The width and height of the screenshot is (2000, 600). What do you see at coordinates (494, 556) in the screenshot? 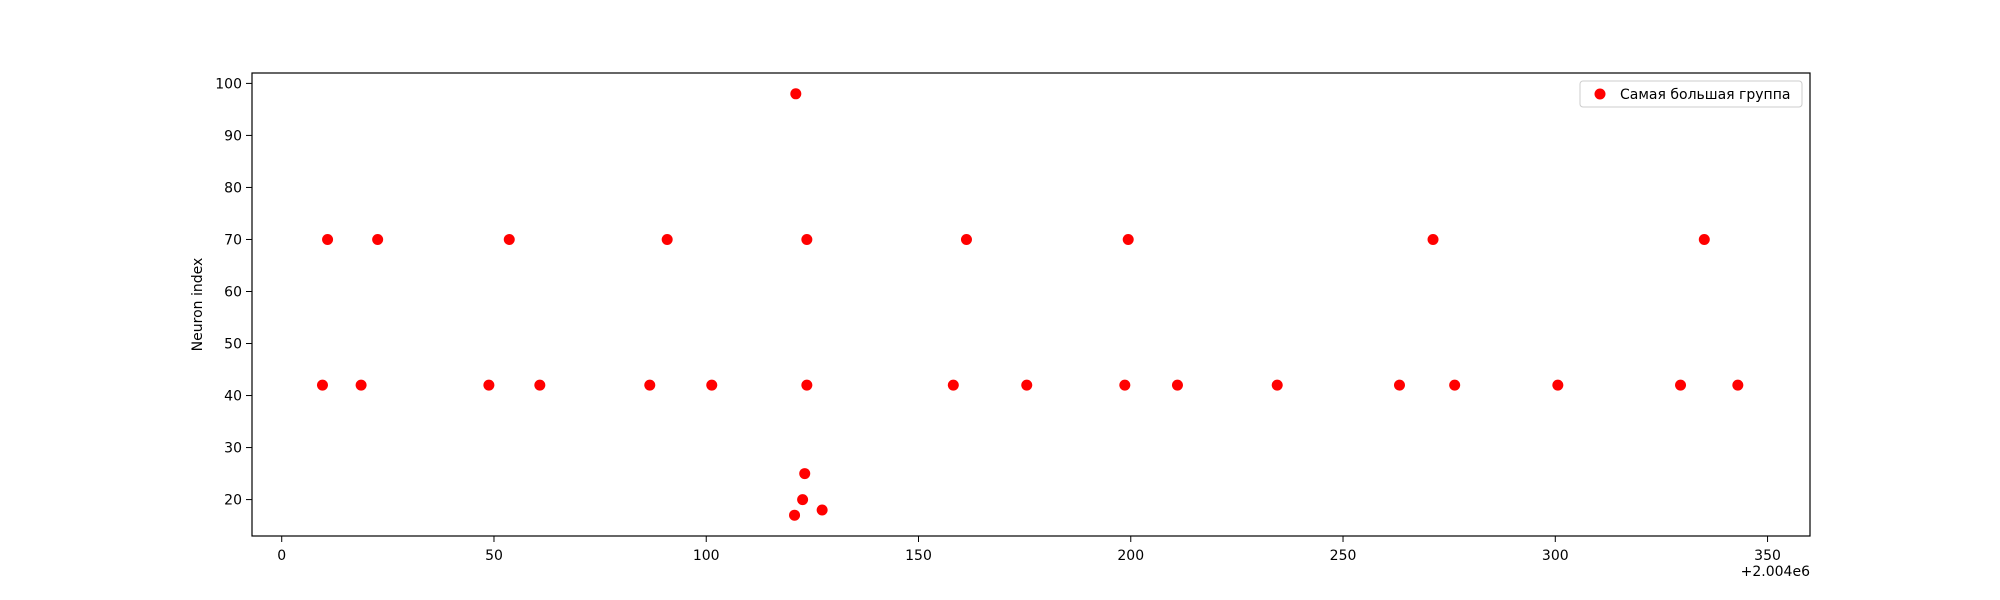
I see `x-tick-label: 50` at bounding box center [494, 556].